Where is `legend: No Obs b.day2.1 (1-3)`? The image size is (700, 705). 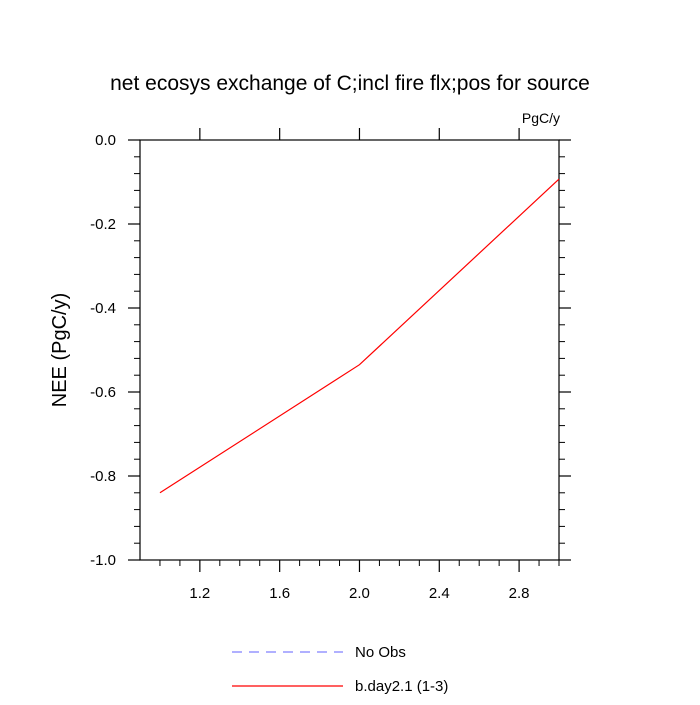
legend: No Obs b.day2.1 (1-3) is located at coordinates (340, 669).